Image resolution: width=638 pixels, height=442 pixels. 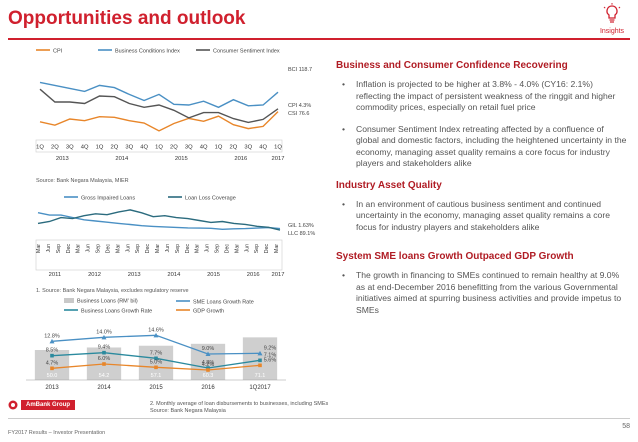 I want to click on x-tick-label: 2016, so click(x=208, y=388).